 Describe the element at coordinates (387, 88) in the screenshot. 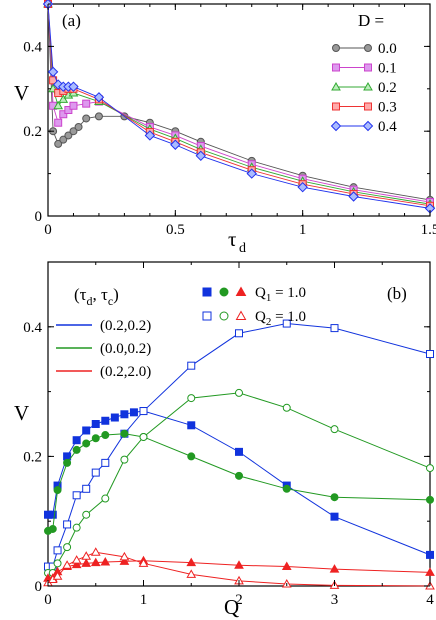

I see `legend-label: 0.2` at that location.